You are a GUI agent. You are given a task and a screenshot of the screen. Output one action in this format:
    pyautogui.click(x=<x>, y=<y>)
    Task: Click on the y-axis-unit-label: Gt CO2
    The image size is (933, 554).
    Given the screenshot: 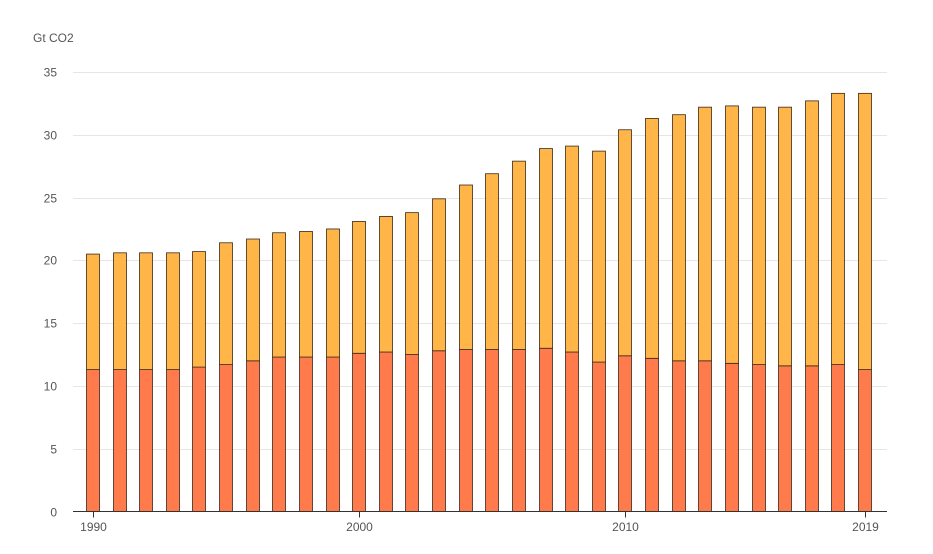 What is the action you would take?
    pyautogui.click(x=53, y=38)
    